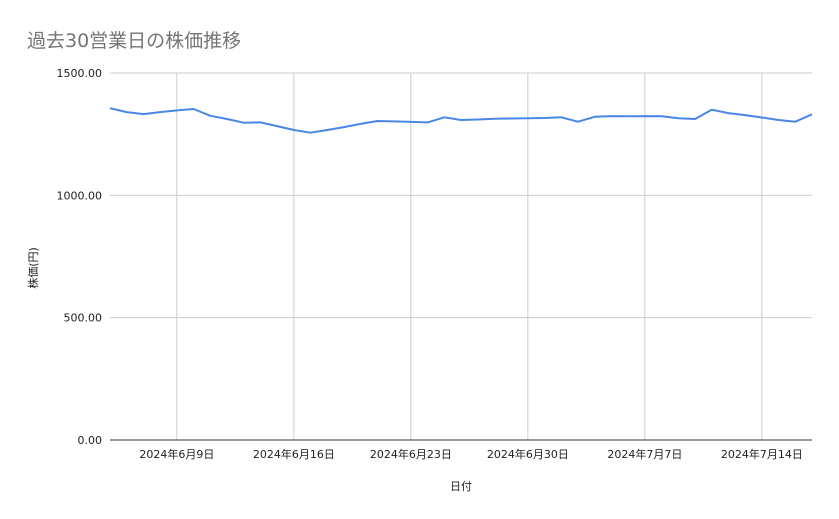 This screenshot has height=519, width=839. Describe the element at coordinates (411, 454) in the screenshot. I see `x-tick-label: 2024年6月23日` at that location.